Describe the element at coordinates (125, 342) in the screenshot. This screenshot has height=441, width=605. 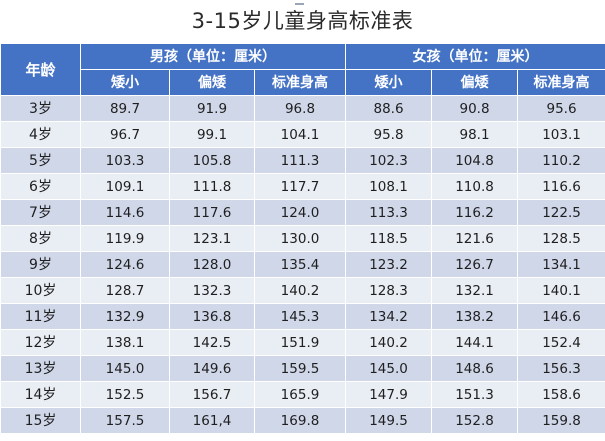
I see `boys-short-cell: 138.1` at that location.